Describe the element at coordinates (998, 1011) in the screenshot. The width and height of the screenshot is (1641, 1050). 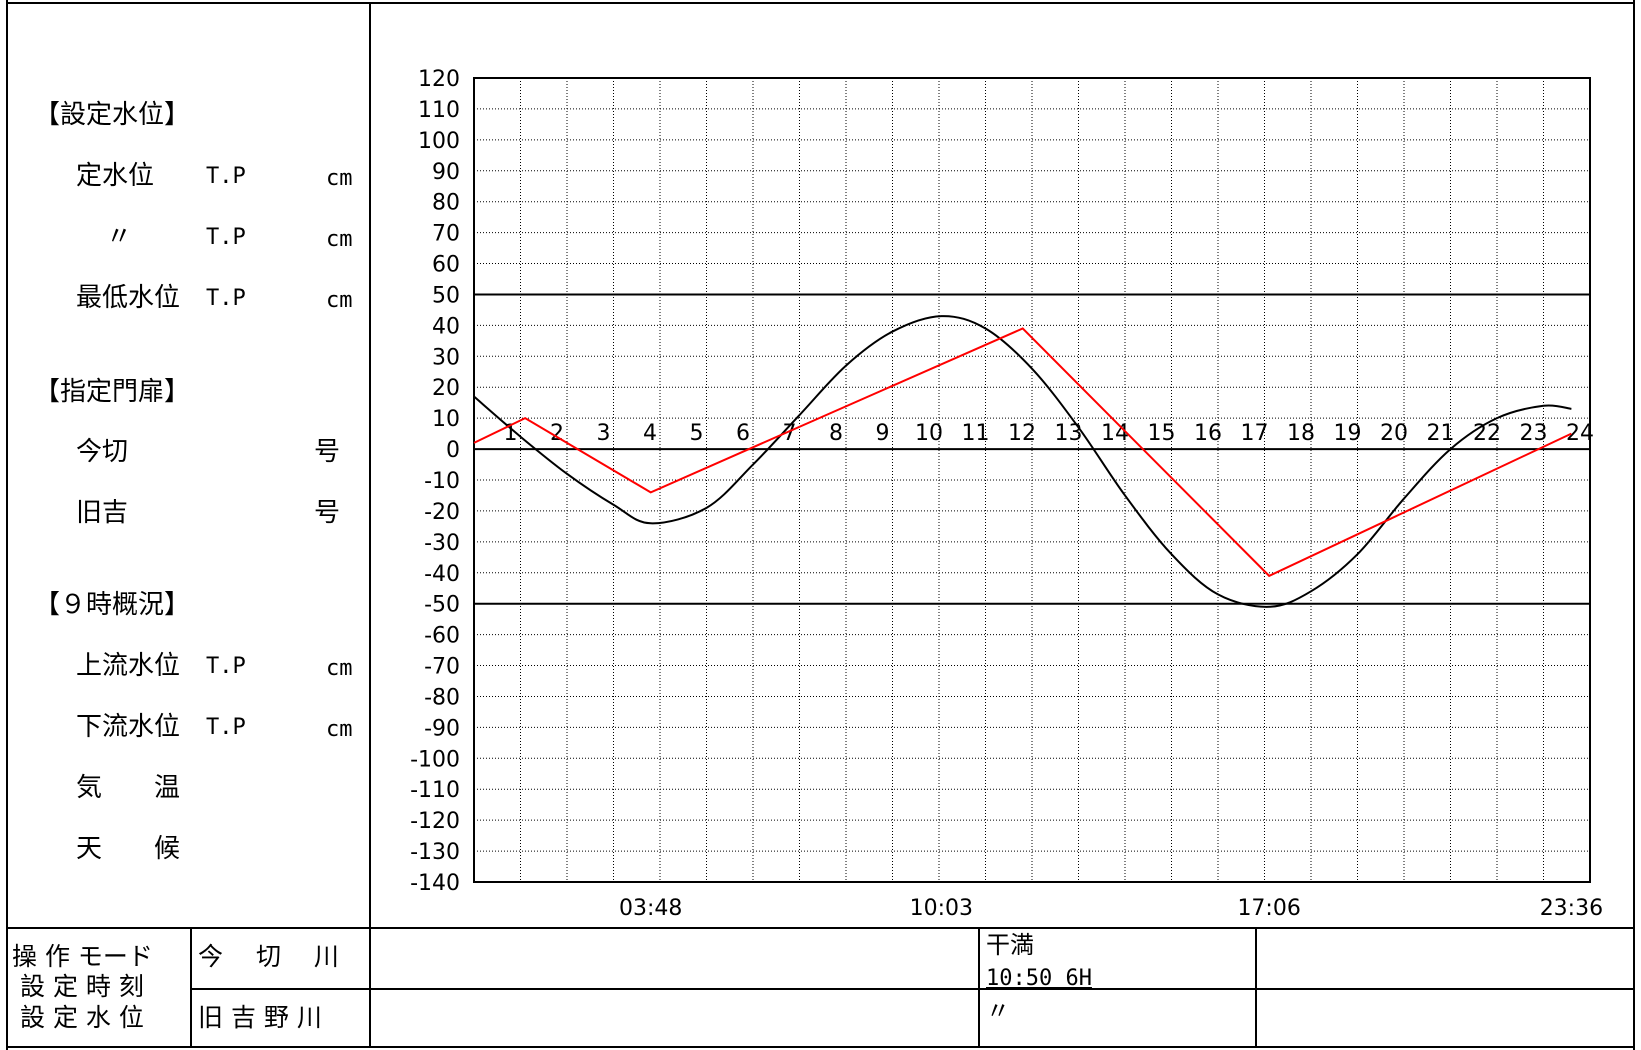
I see `tide-ditto: 〃` at that location.